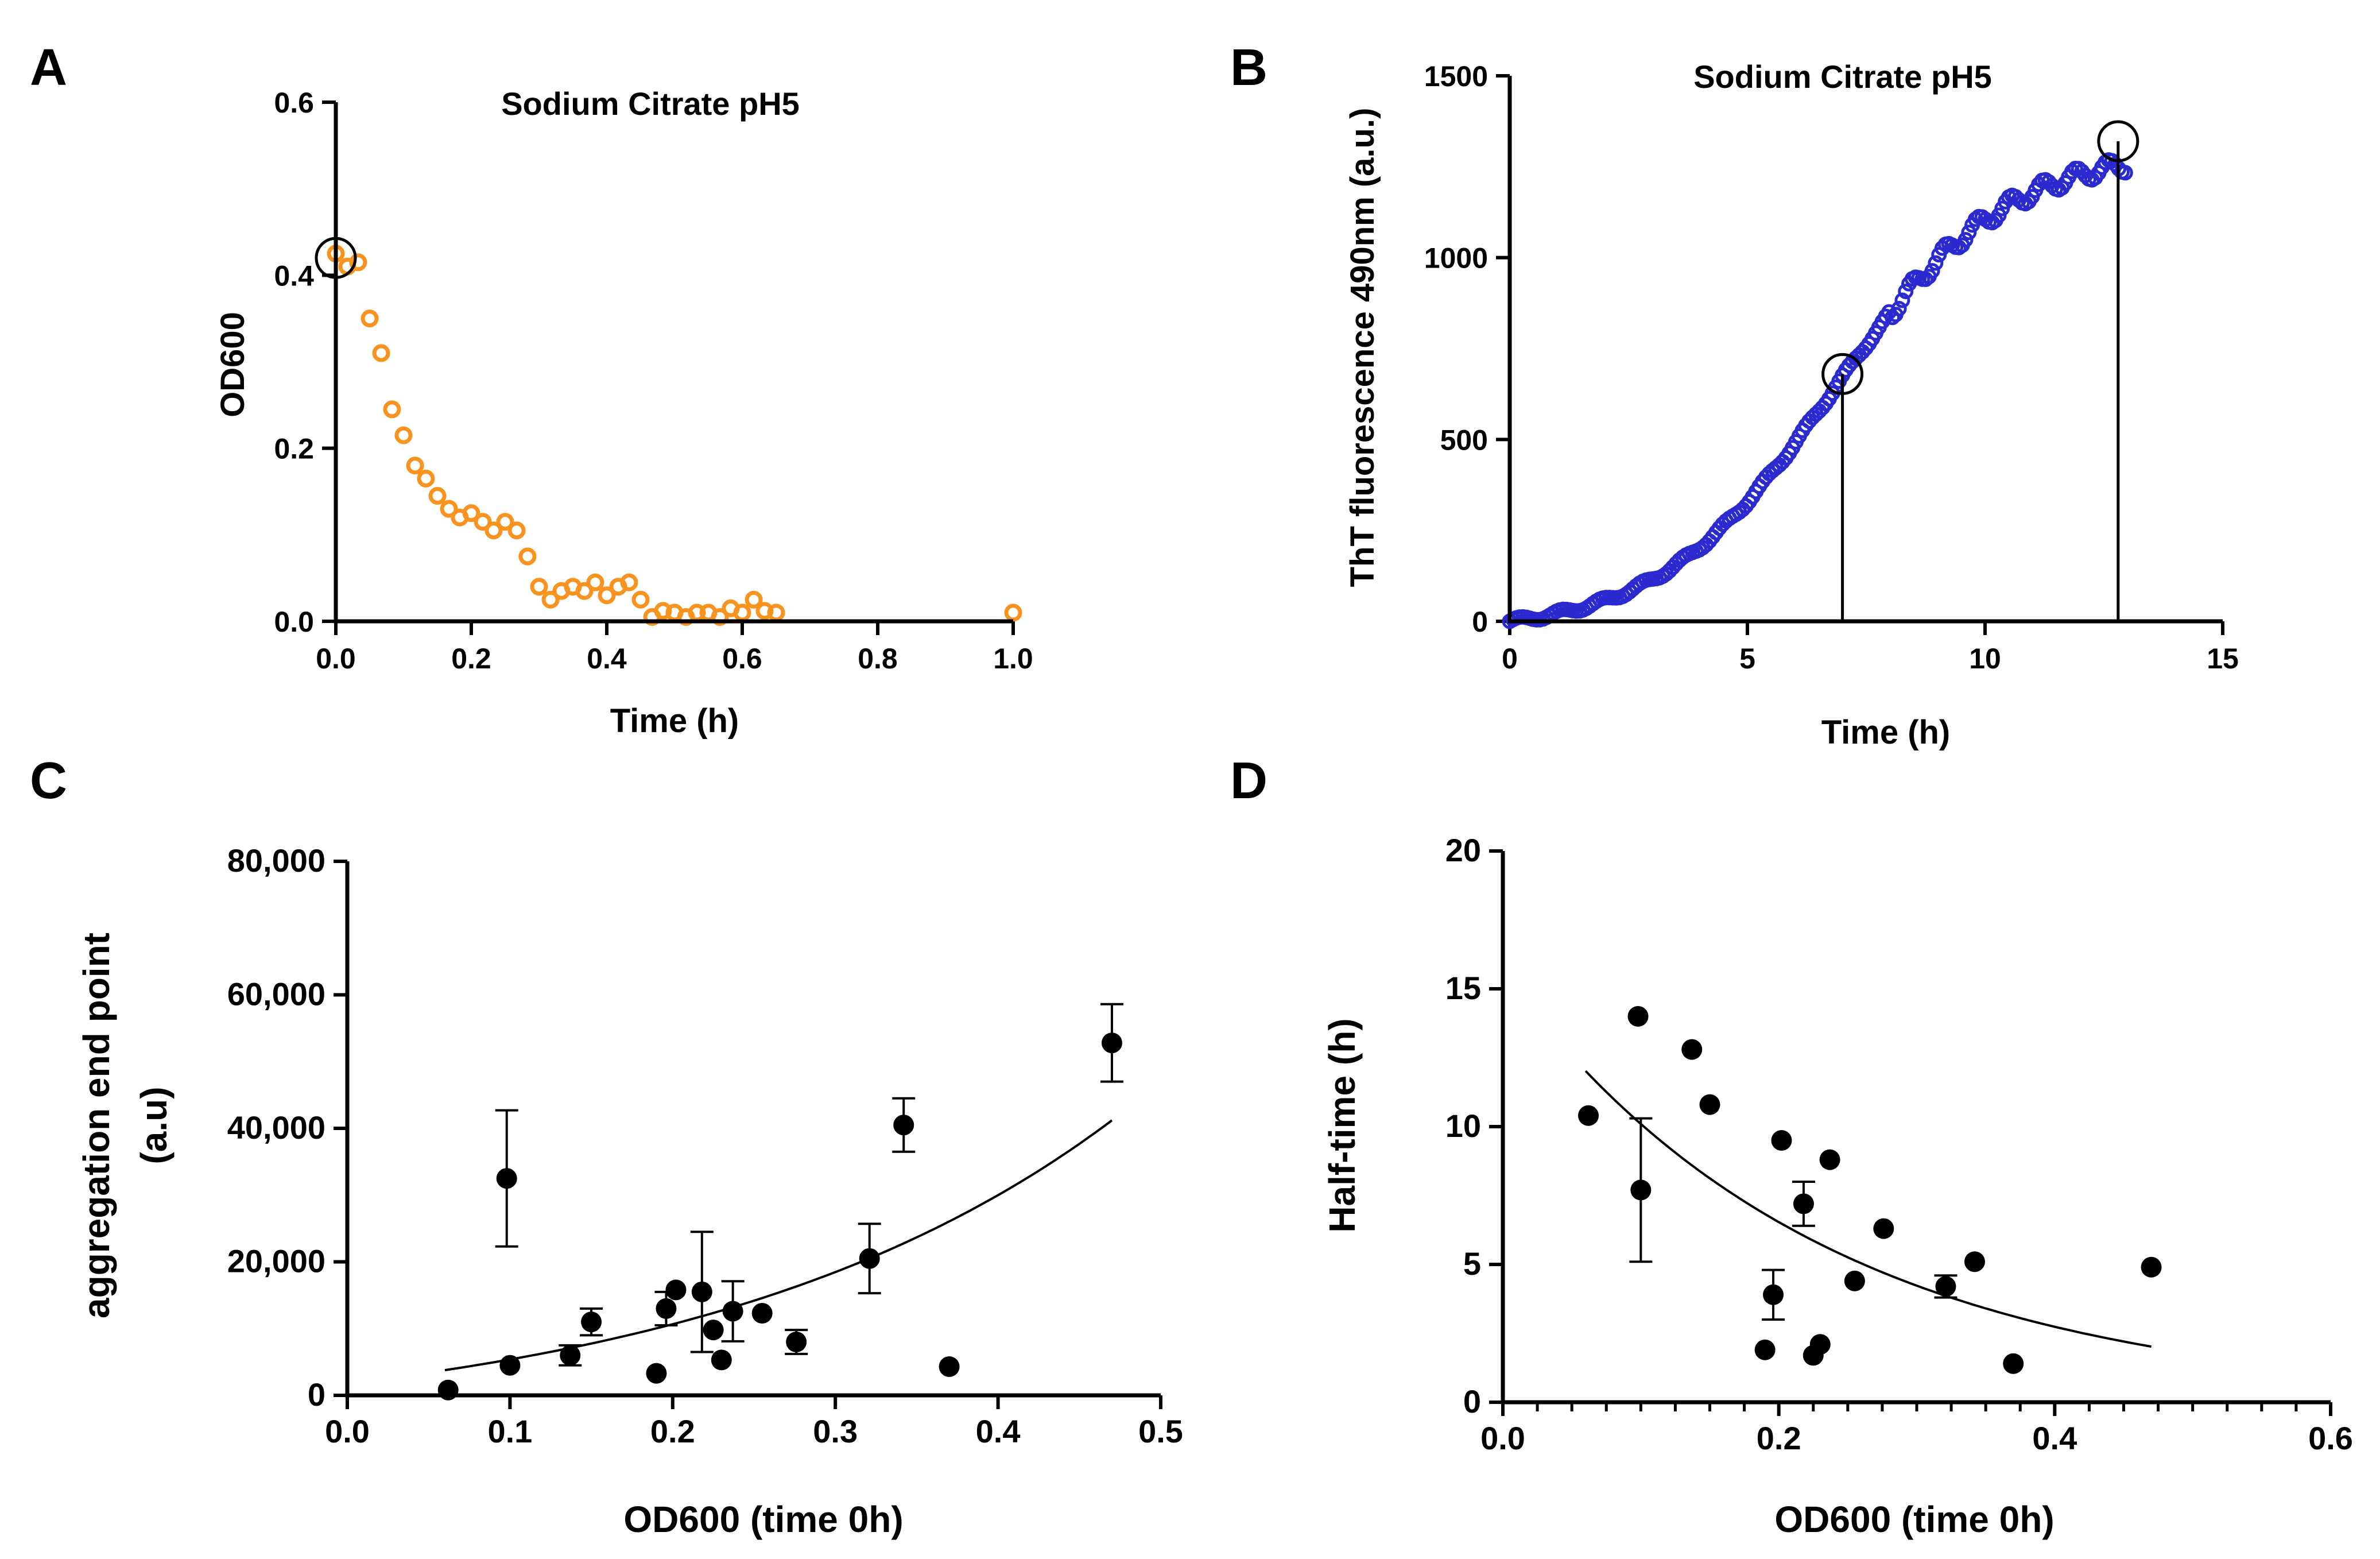  I want to click on chart-d-xtick-label: 0.4, so click(2054, 1438).